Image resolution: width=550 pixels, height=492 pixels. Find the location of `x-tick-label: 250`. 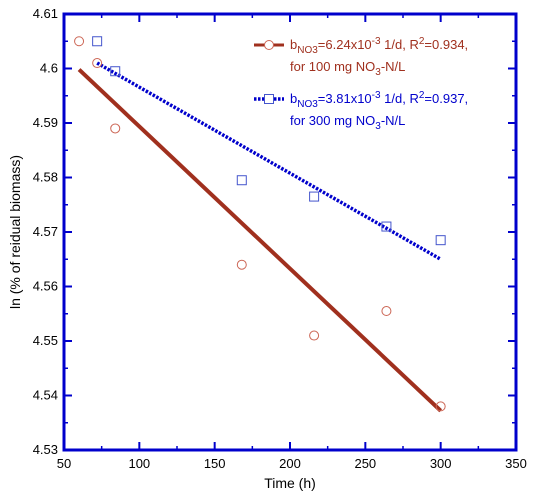

x-tick-label: 250 is located at coordinates (365, 463).